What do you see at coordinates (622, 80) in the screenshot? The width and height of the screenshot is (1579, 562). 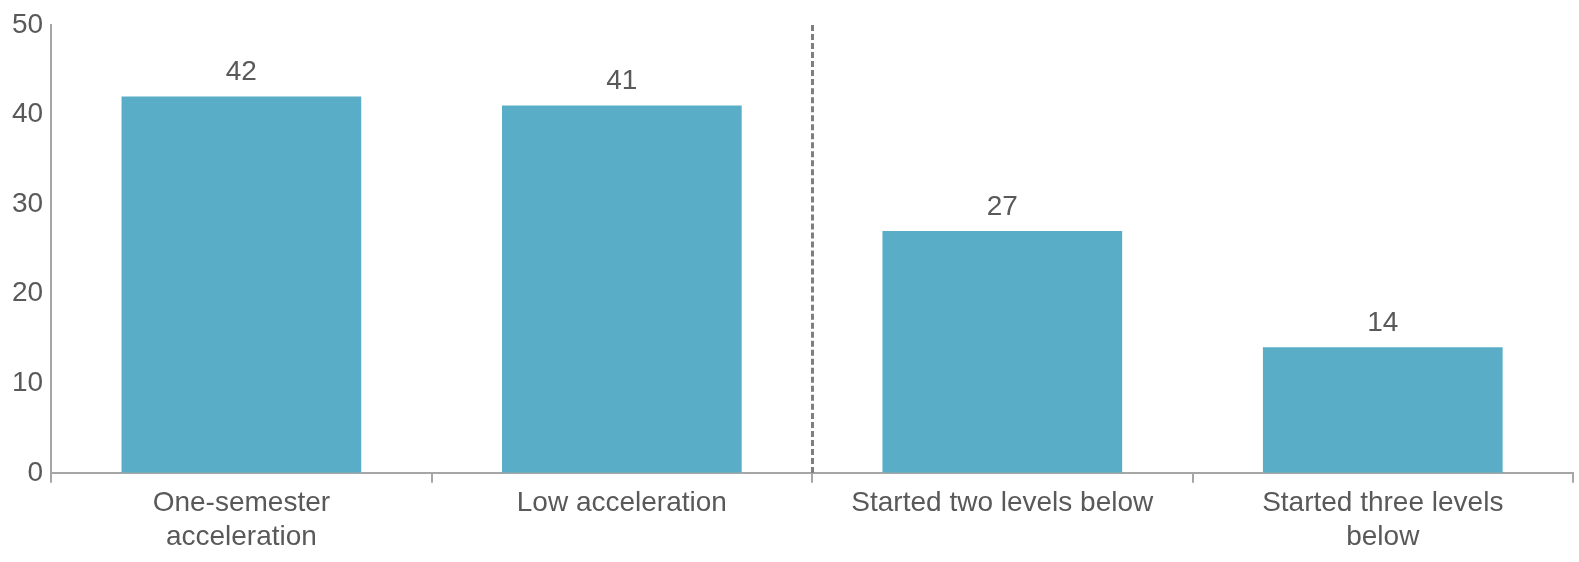 I see `data-label: 41` at bounding box center [622, 80].